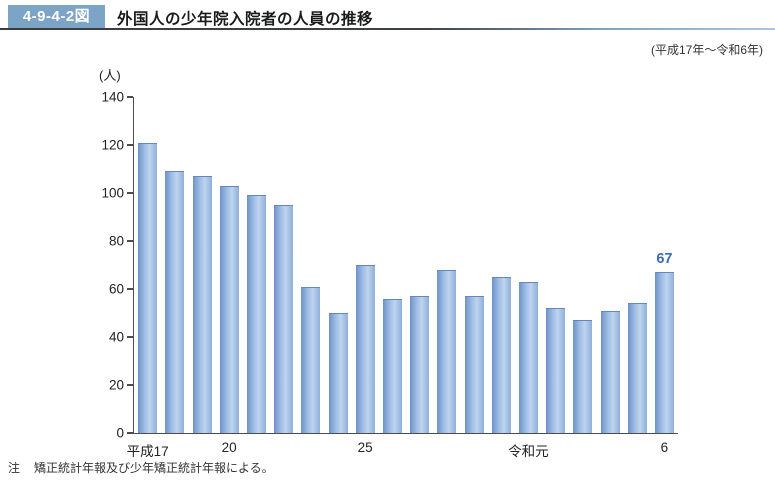 This screenshot has height=482, width=775. I want to click on bar-平成27, so click(420, 364).